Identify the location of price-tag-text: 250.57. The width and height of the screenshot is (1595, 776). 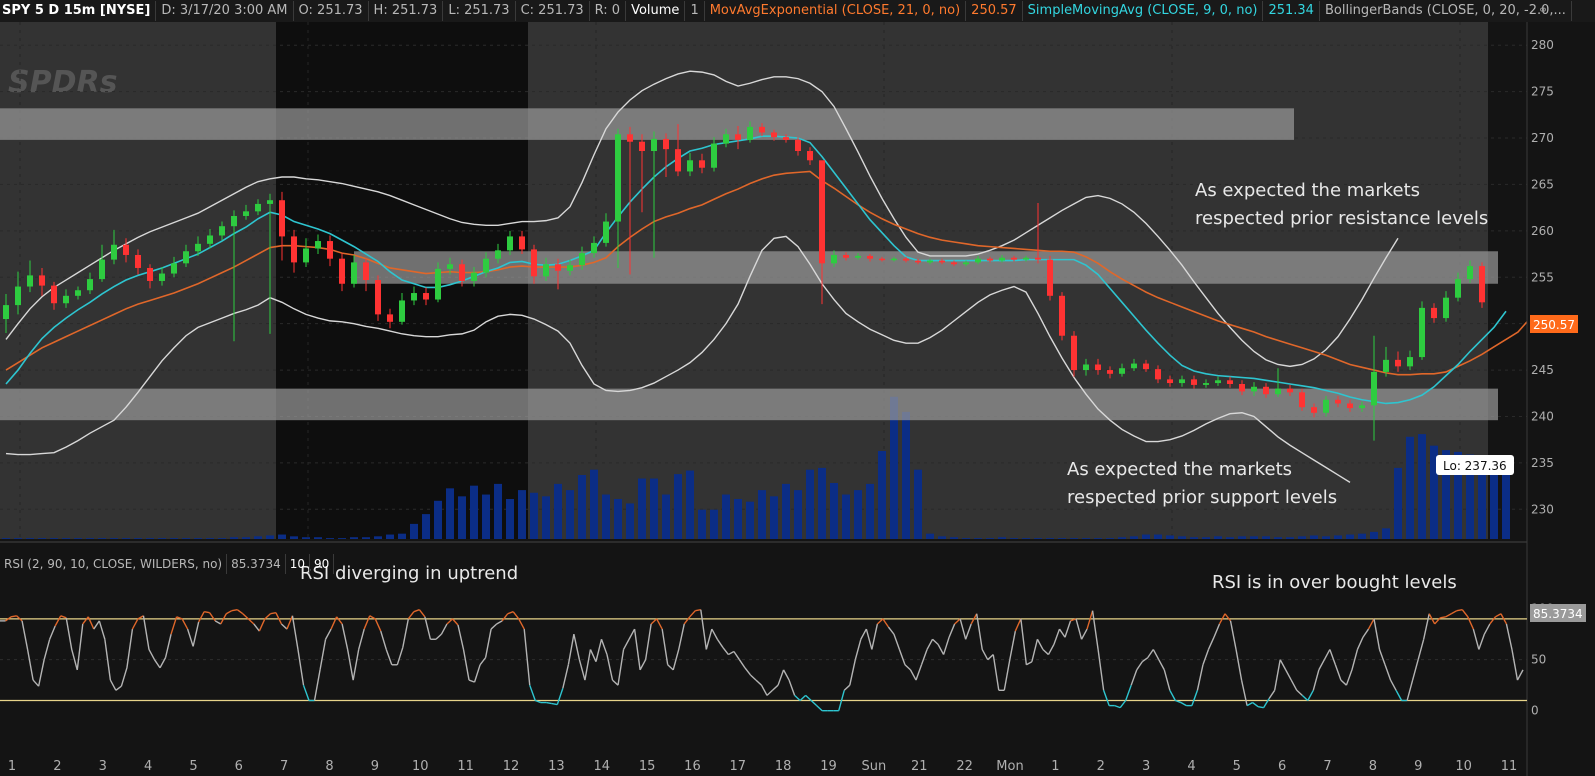
(1554, 325).